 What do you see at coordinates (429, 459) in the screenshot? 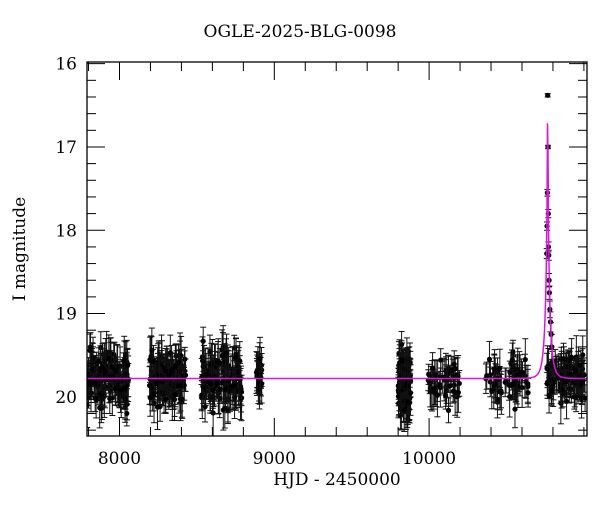
I see `x-tick-label: 10000` at bounding box center [429, 459].